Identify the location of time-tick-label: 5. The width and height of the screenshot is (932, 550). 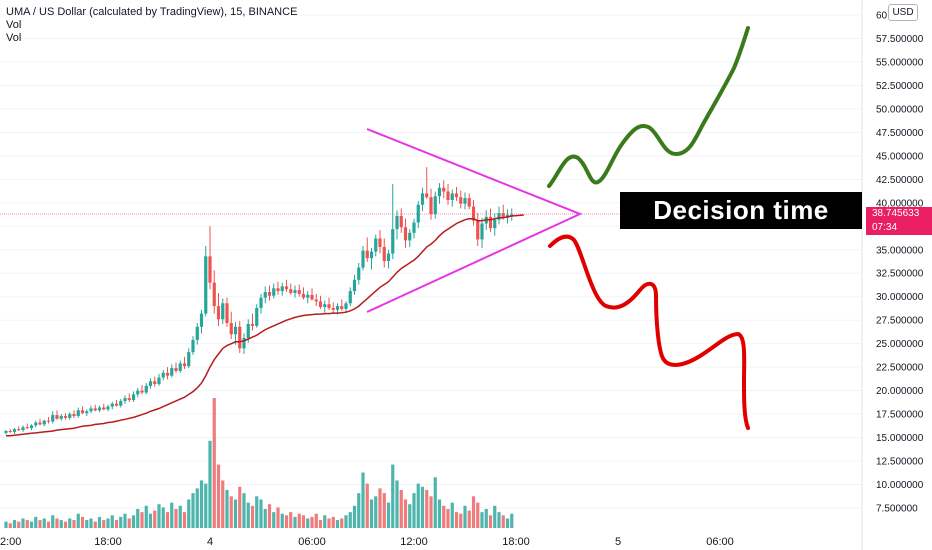
(618, 542).